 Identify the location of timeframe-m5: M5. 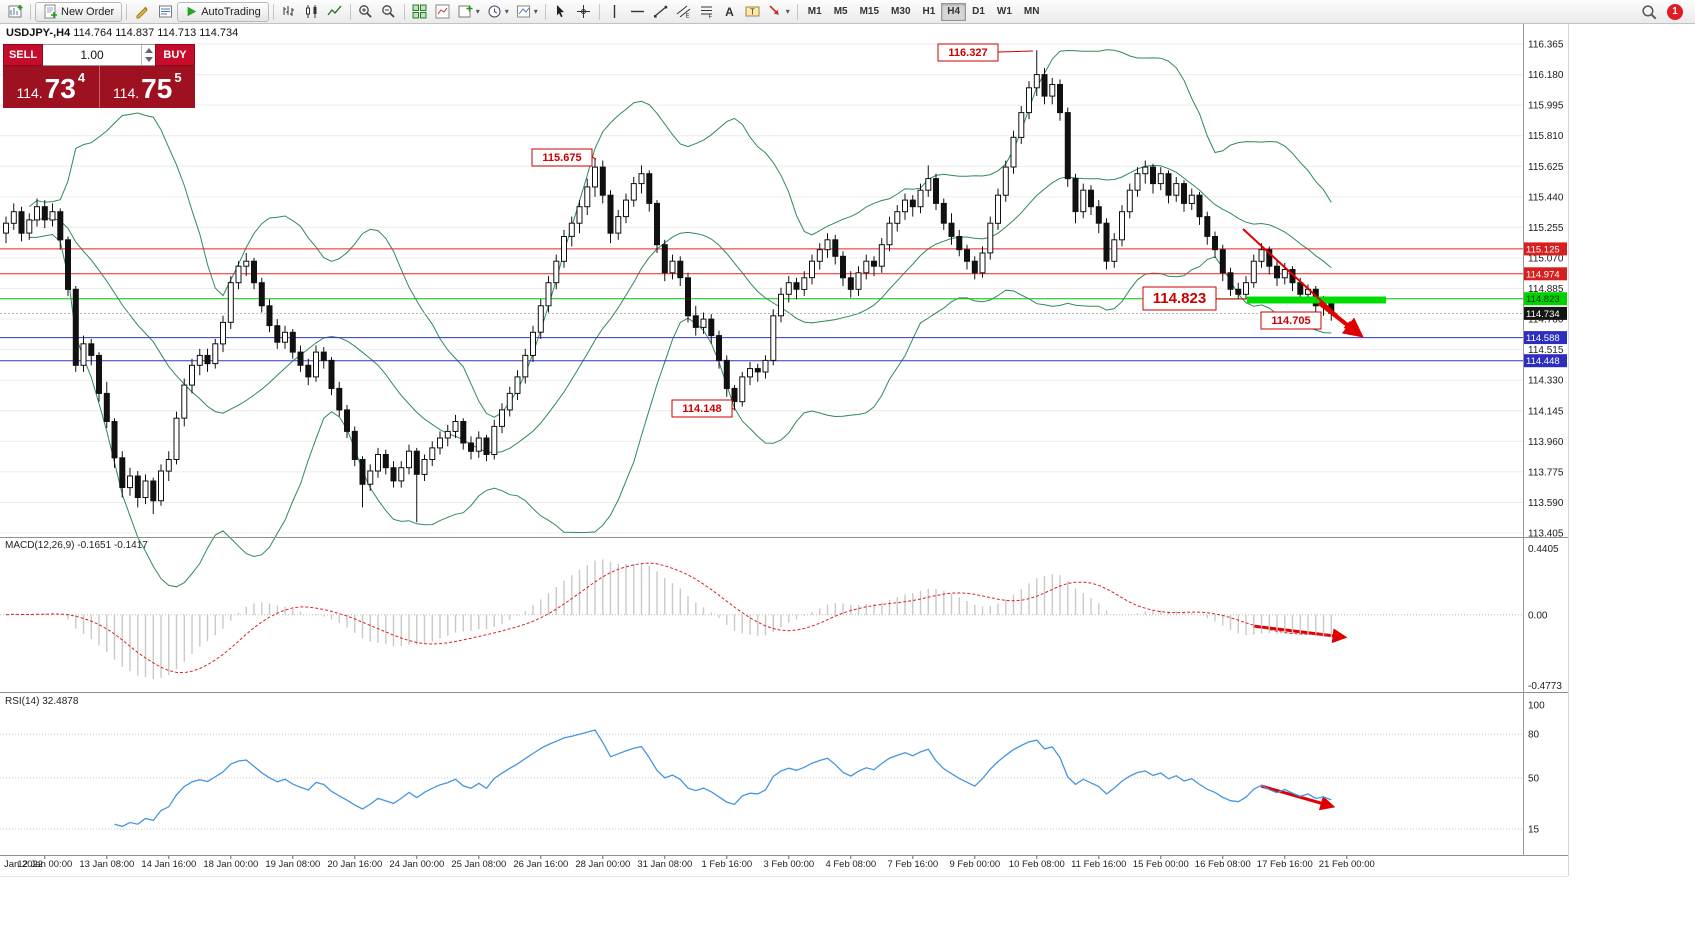
(840, 11).